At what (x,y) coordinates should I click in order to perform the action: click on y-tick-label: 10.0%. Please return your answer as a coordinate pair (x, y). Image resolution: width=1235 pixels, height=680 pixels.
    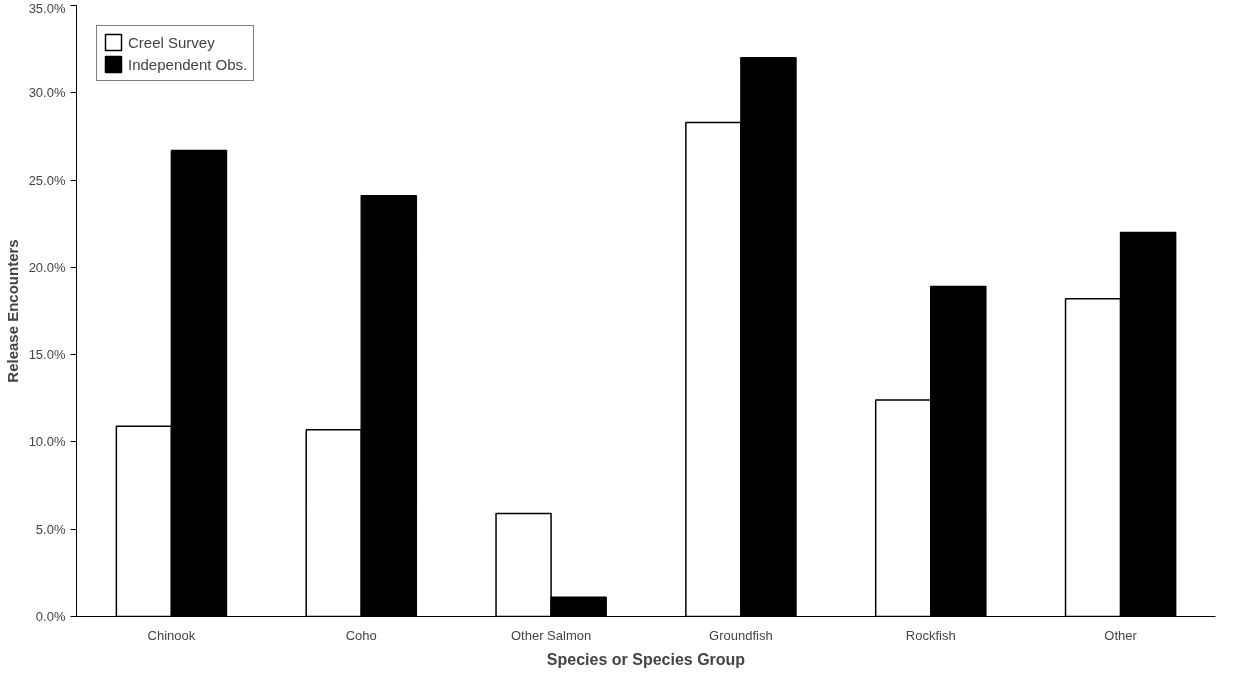
    Looking at the image, I should click on (47, 442).